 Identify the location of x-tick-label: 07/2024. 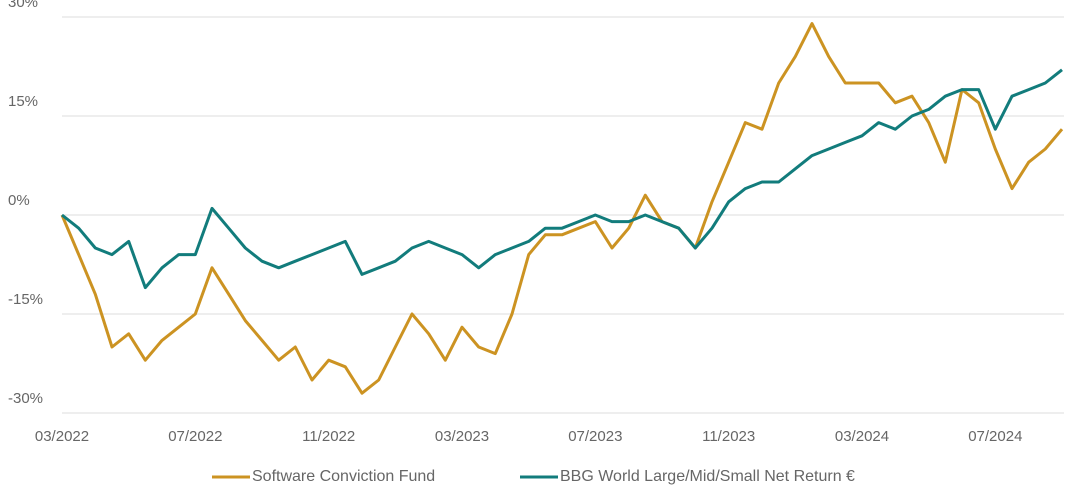
(995, 436).